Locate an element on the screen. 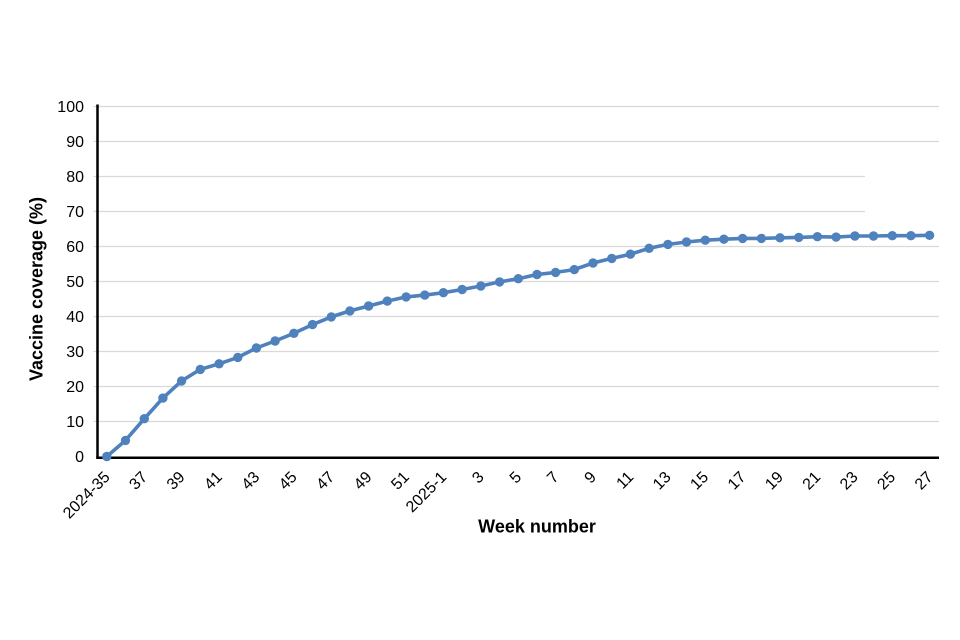 This screenshot has width=960, height=640. y-tick-label: 80 is located at coordinates (75, 177).